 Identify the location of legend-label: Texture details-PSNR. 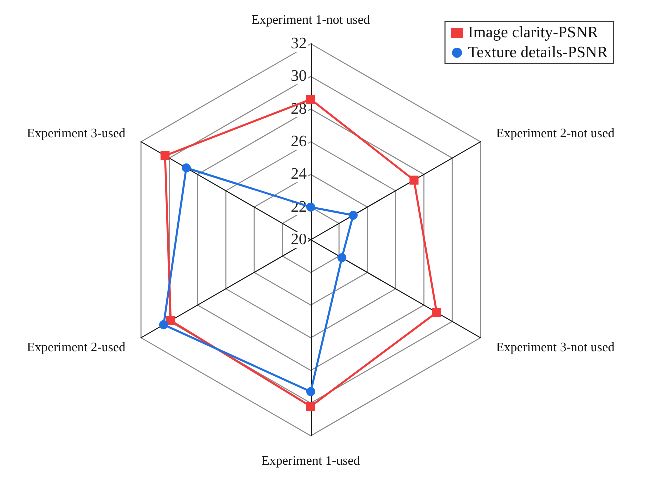
(538, 53).